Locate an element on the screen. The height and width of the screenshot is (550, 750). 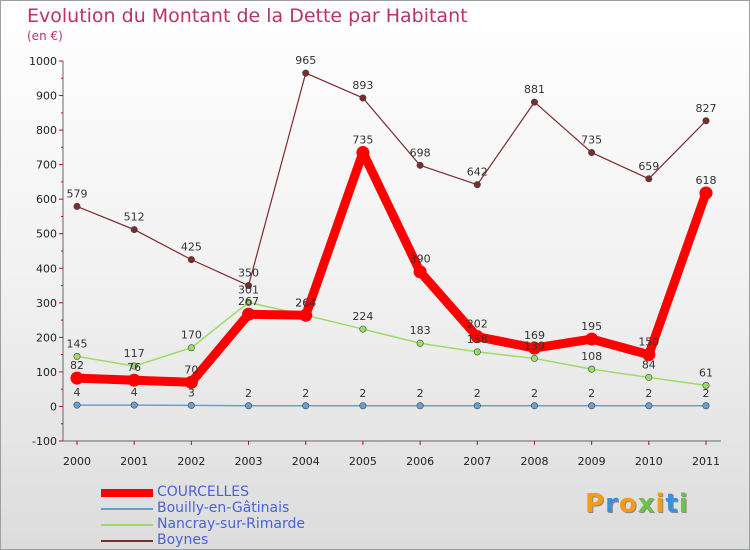
data-label-courcelles: 195 is located at coordinates (591, 326).